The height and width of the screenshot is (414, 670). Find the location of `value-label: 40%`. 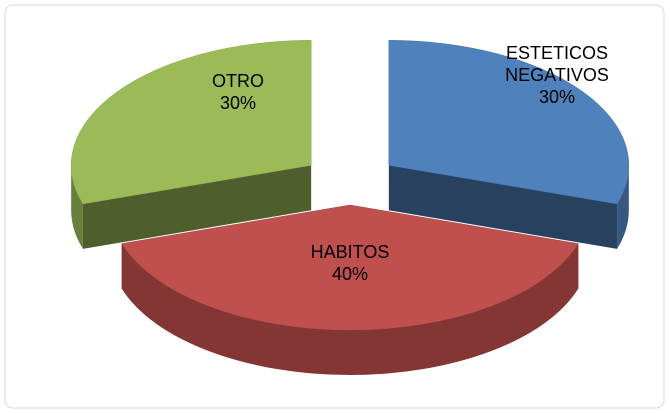

value-label: 40% is located at coordinates (350, 274).